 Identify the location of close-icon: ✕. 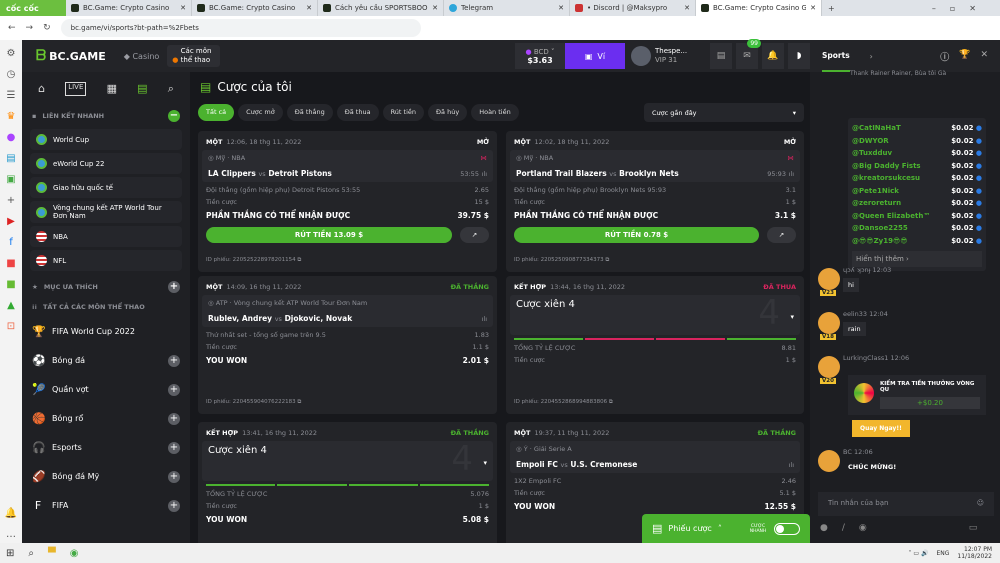
(984, 54).